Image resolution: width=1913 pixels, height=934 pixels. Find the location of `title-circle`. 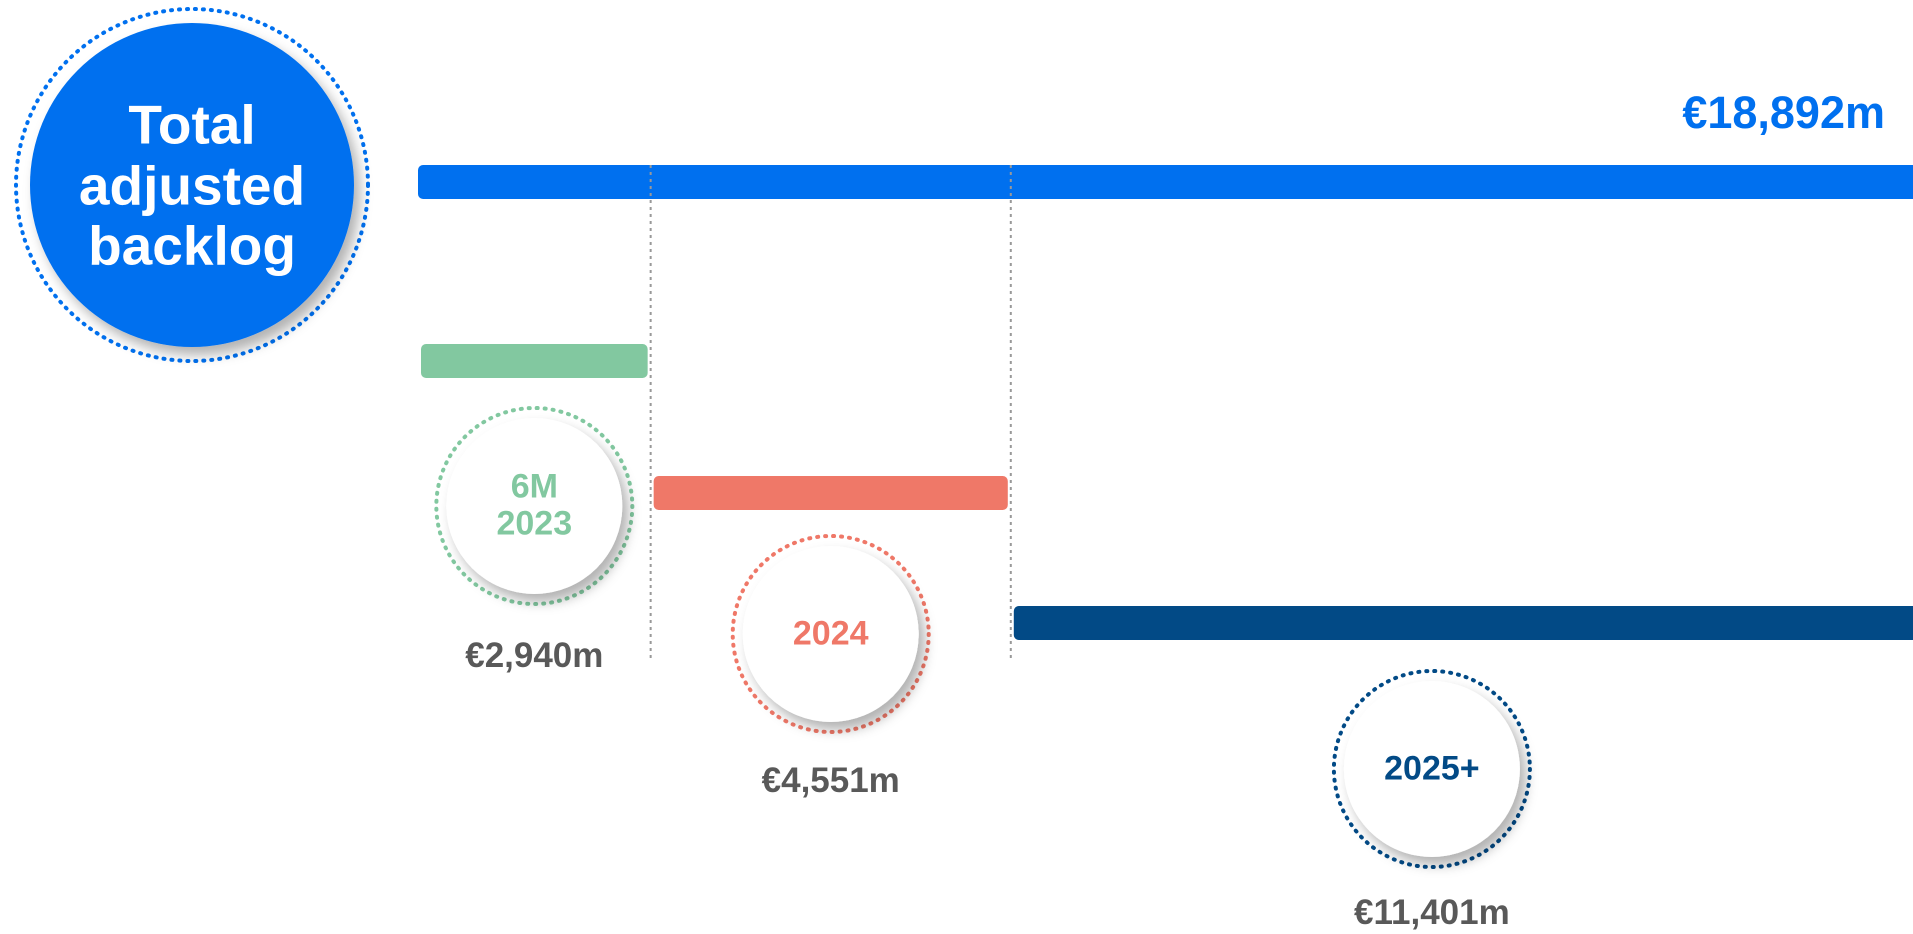

title-circle is located at coordinates (192, 185).